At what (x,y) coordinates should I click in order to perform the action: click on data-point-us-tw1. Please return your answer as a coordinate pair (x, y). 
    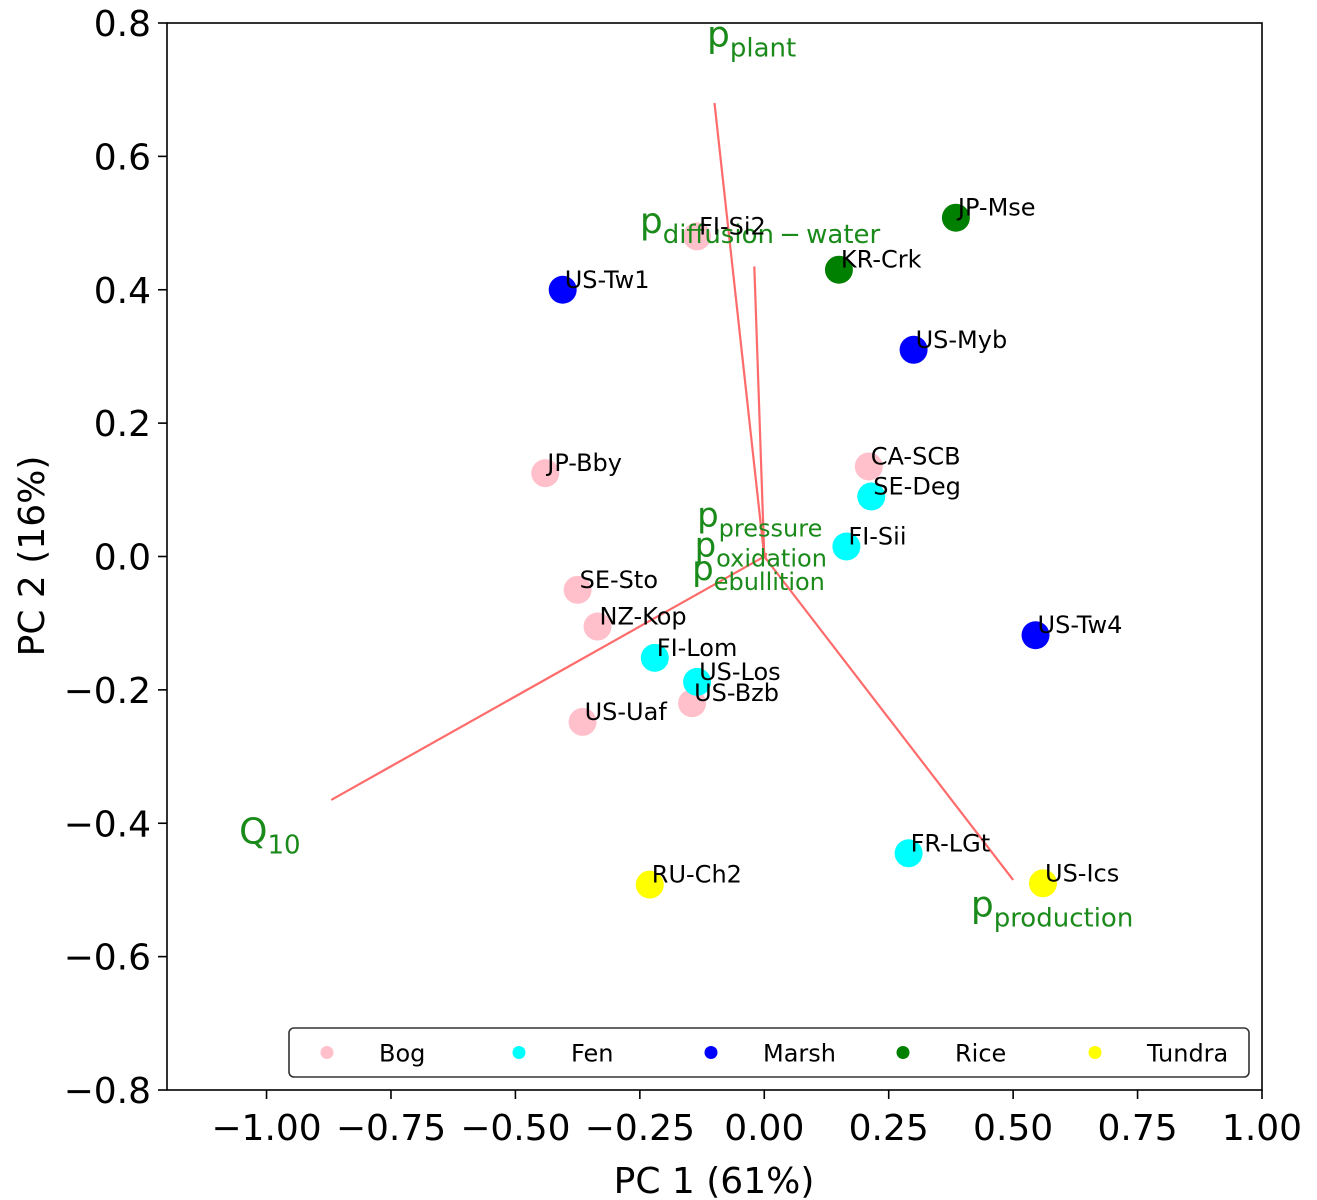
    Looking at the image, I should click on (562, 289).